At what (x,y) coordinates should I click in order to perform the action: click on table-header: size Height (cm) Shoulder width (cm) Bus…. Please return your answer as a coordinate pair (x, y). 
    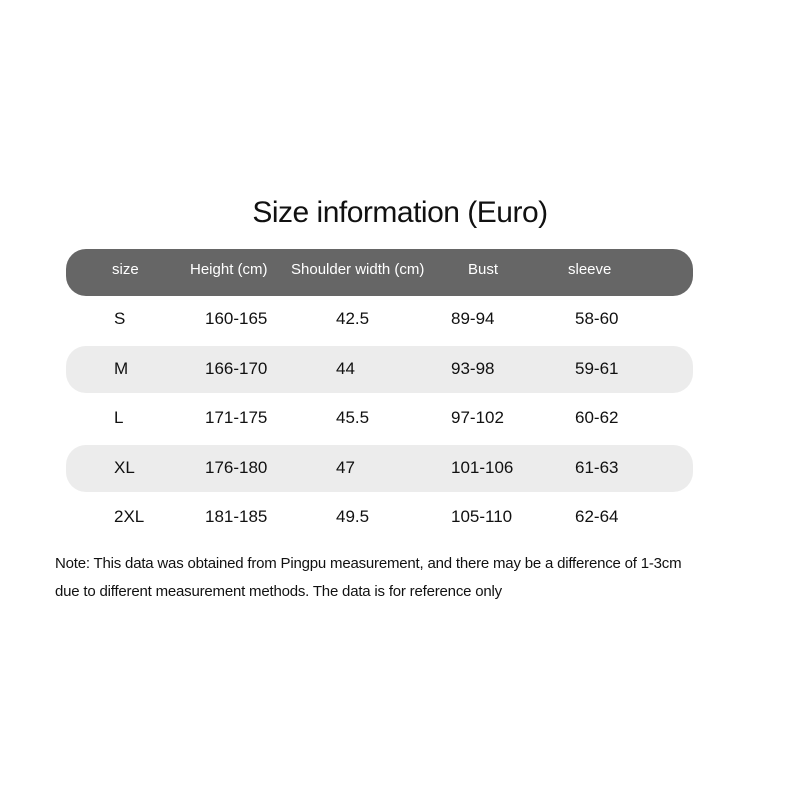
    Looking at the image, I should click on (379, 272).